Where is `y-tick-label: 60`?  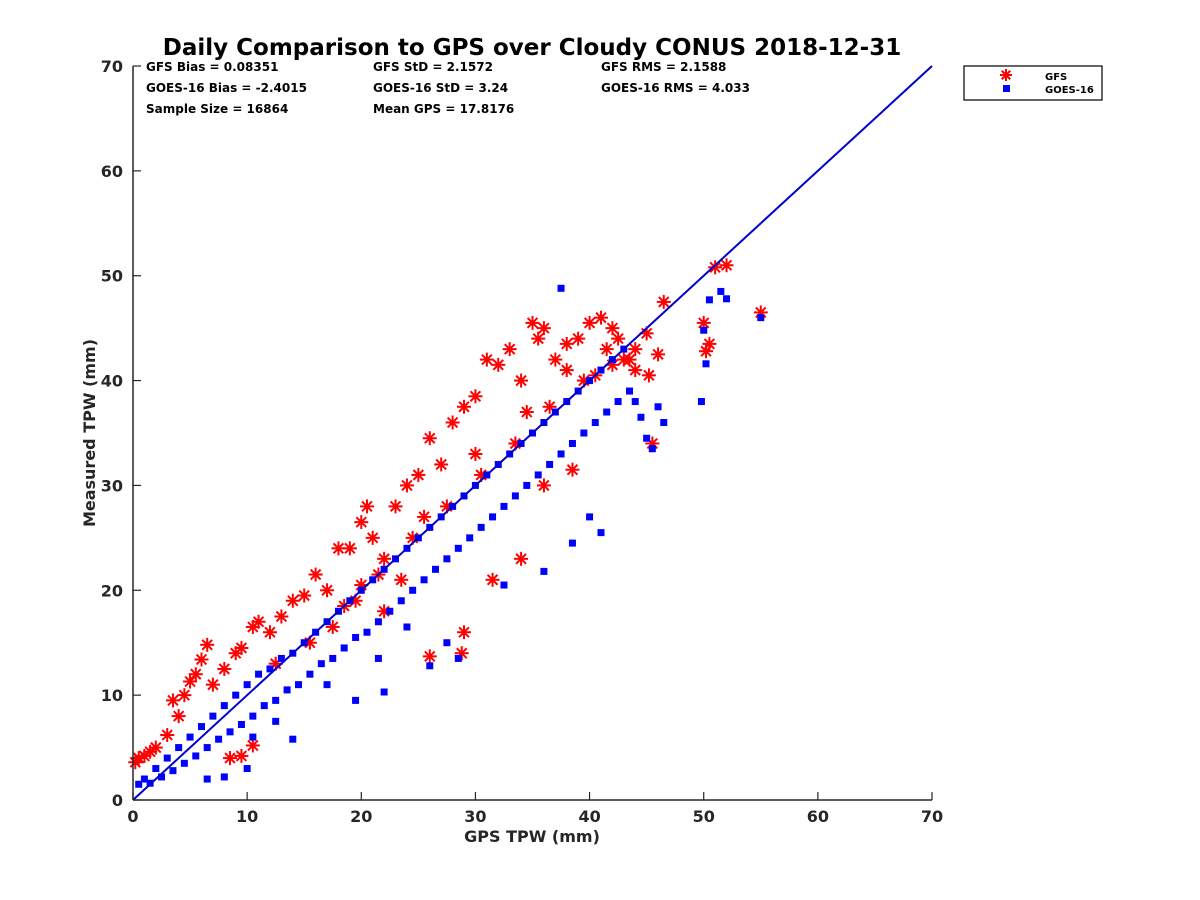
y-tick-label: 60 is located at coordinates (112, 171).